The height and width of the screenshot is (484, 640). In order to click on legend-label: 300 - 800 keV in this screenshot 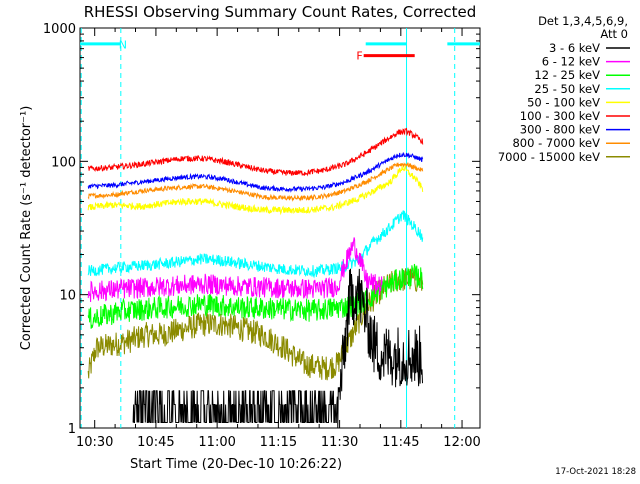, I will do `click(560, 130)`.